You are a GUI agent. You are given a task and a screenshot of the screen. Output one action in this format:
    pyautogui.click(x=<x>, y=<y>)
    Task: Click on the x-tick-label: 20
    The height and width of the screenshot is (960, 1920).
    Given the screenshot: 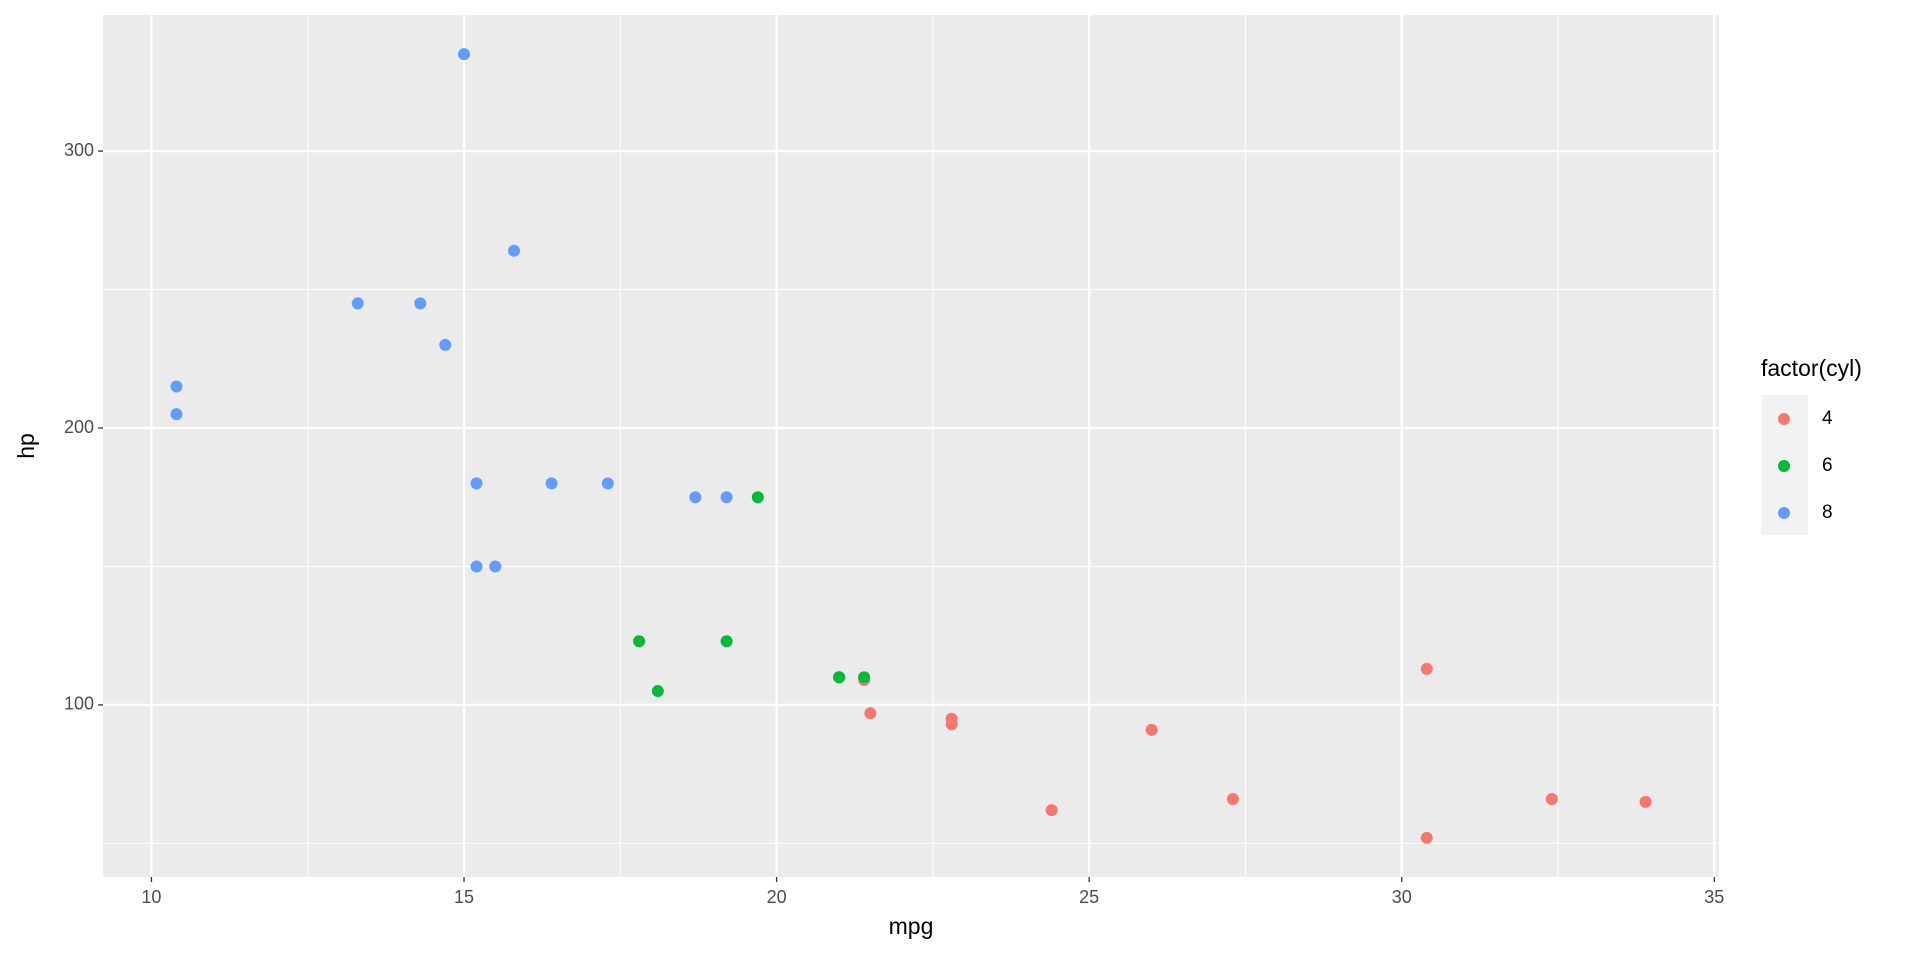 What is the action you would take?
    pyautogui.click(x=777, y=897)
    